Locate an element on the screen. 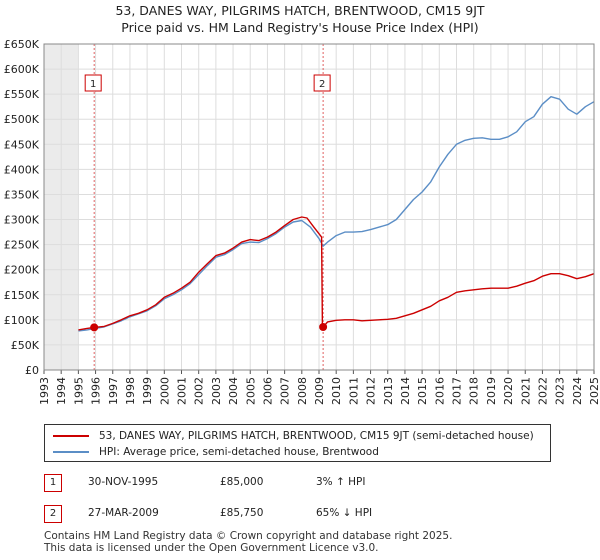 This screenshot has height=560, width=600. x-tick-label: 2014 is located at coordinates (405, 391).